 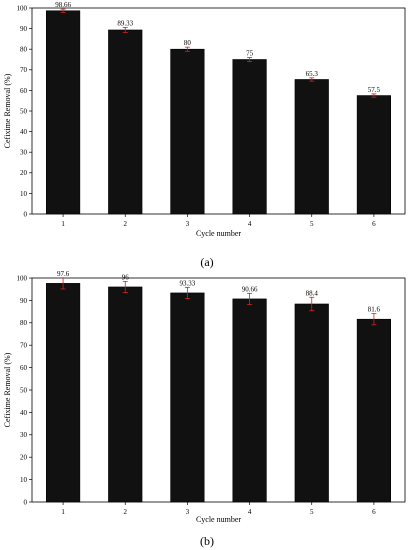 What do you see at coordinates (63, 274) in the screenshot?
I see `data-label: 97.6` at bounding box center [63, 274].